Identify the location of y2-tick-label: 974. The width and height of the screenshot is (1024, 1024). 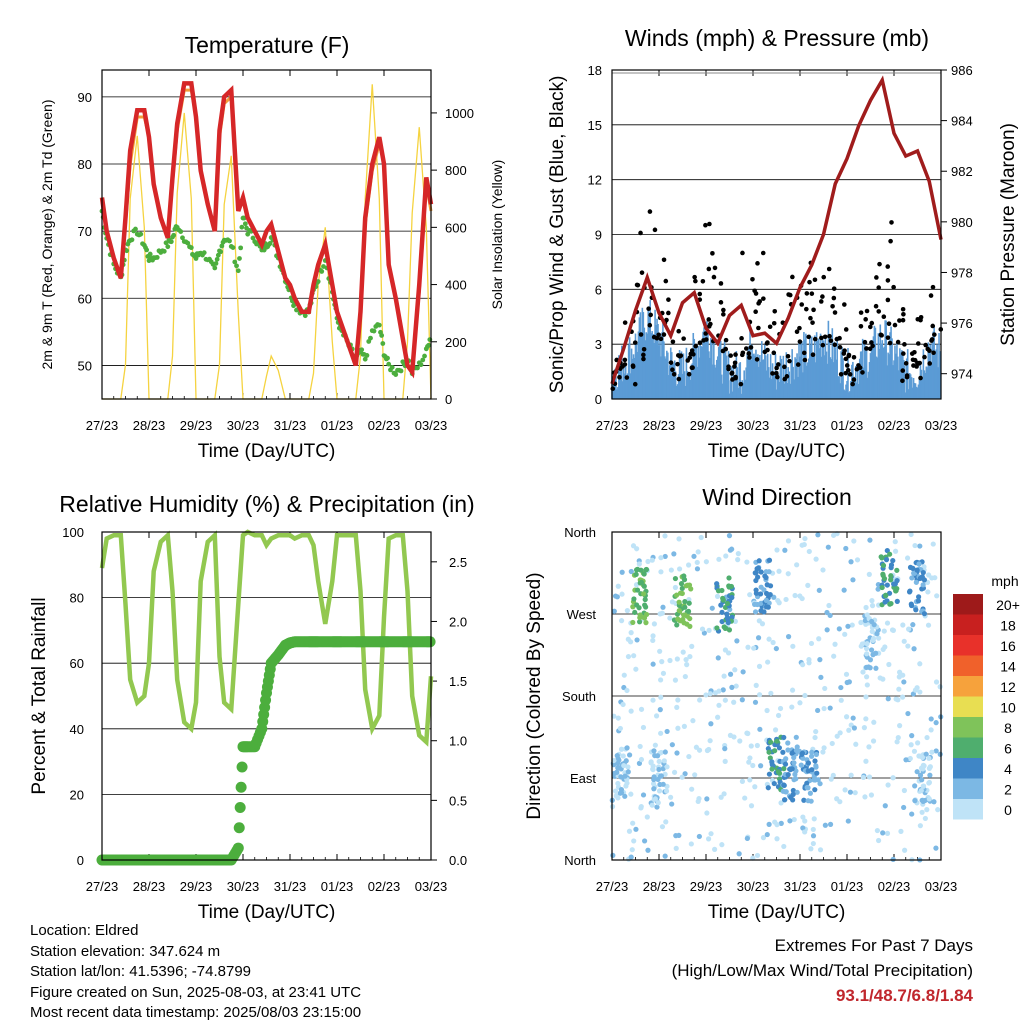
(962, 374).